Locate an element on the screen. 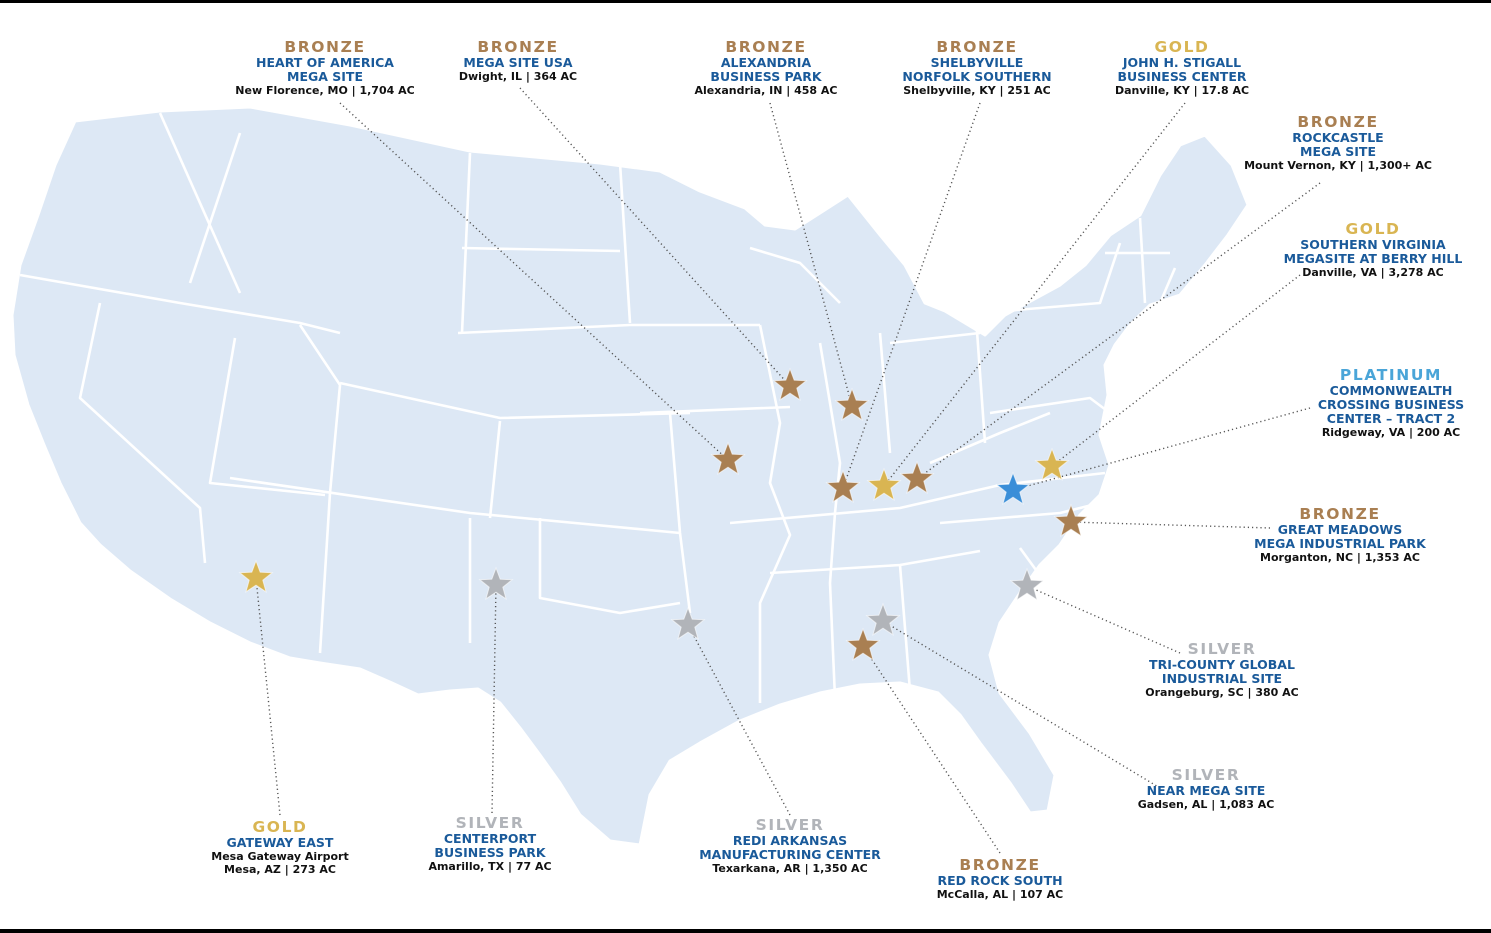  site-location: McCalla, AL | 107 AC is located at coordinates (1000, 895).